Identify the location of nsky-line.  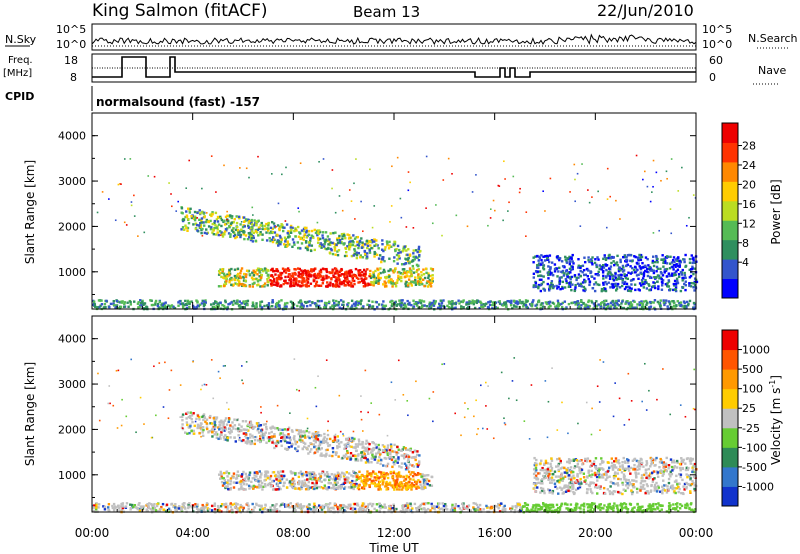
(394, 39).